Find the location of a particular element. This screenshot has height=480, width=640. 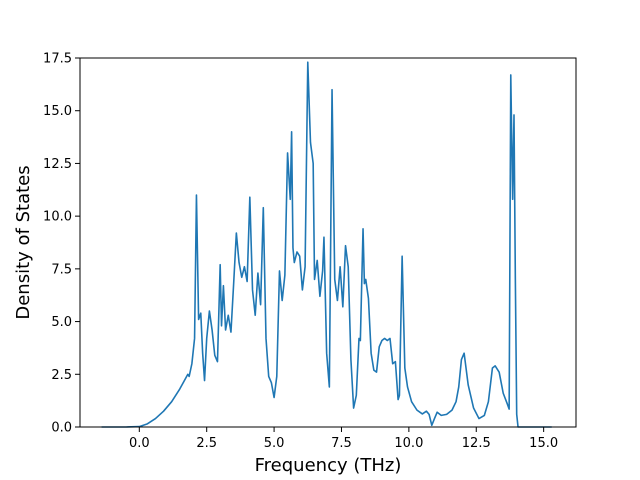

y-tick-label: 7.5 is located at coordinates (61, 269).